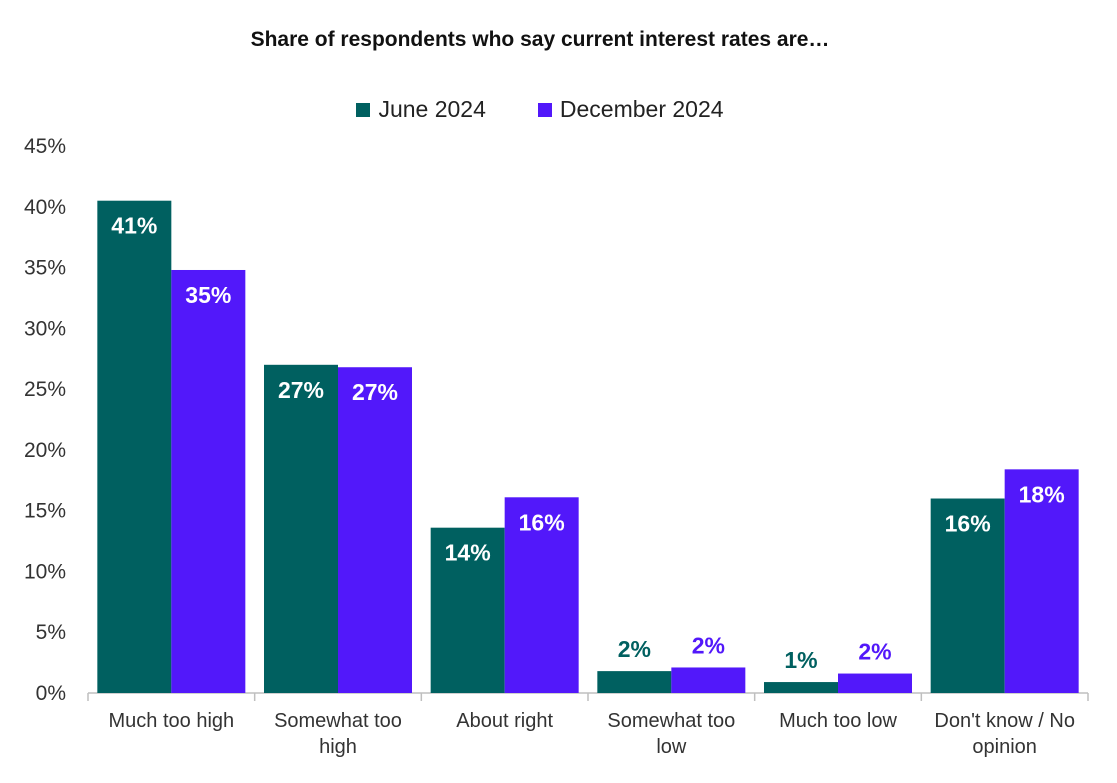 The height and width of the screenshot is (783, 1117). What do you see at coordinates (1042, 494) in the screenshot?
I see `data-label: 18%` at bounding box center [1042, 494].